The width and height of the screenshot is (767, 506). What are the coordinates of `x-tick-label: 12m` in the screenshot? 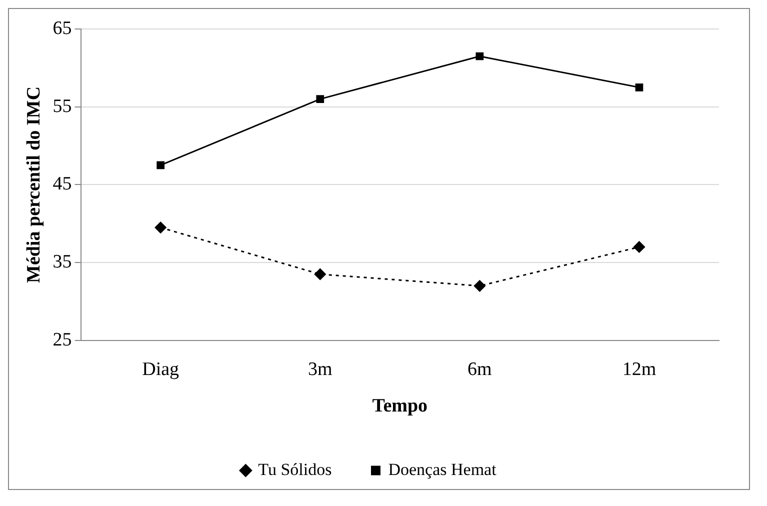 It's located at (639, 369).